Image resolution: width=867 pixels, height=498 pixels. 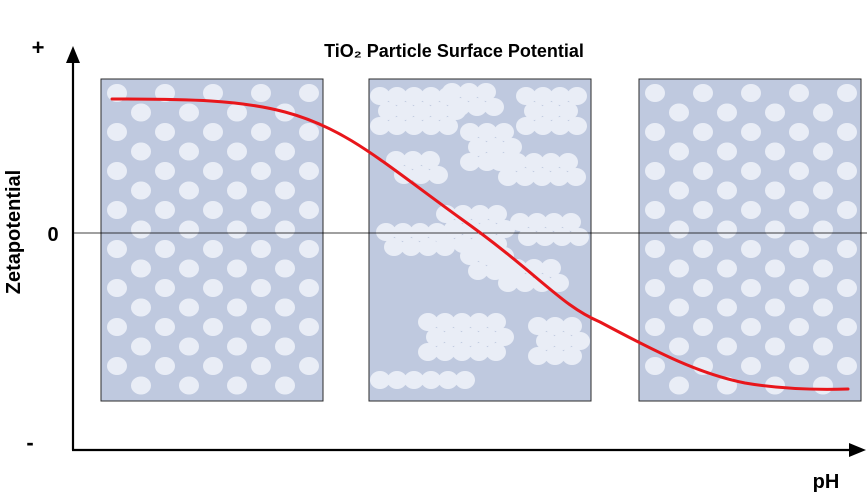 What do you see at coordinates (38, 47) in the screenshot?
I see `y-axis-plus-sign: +` at bounding box center [38, 47].